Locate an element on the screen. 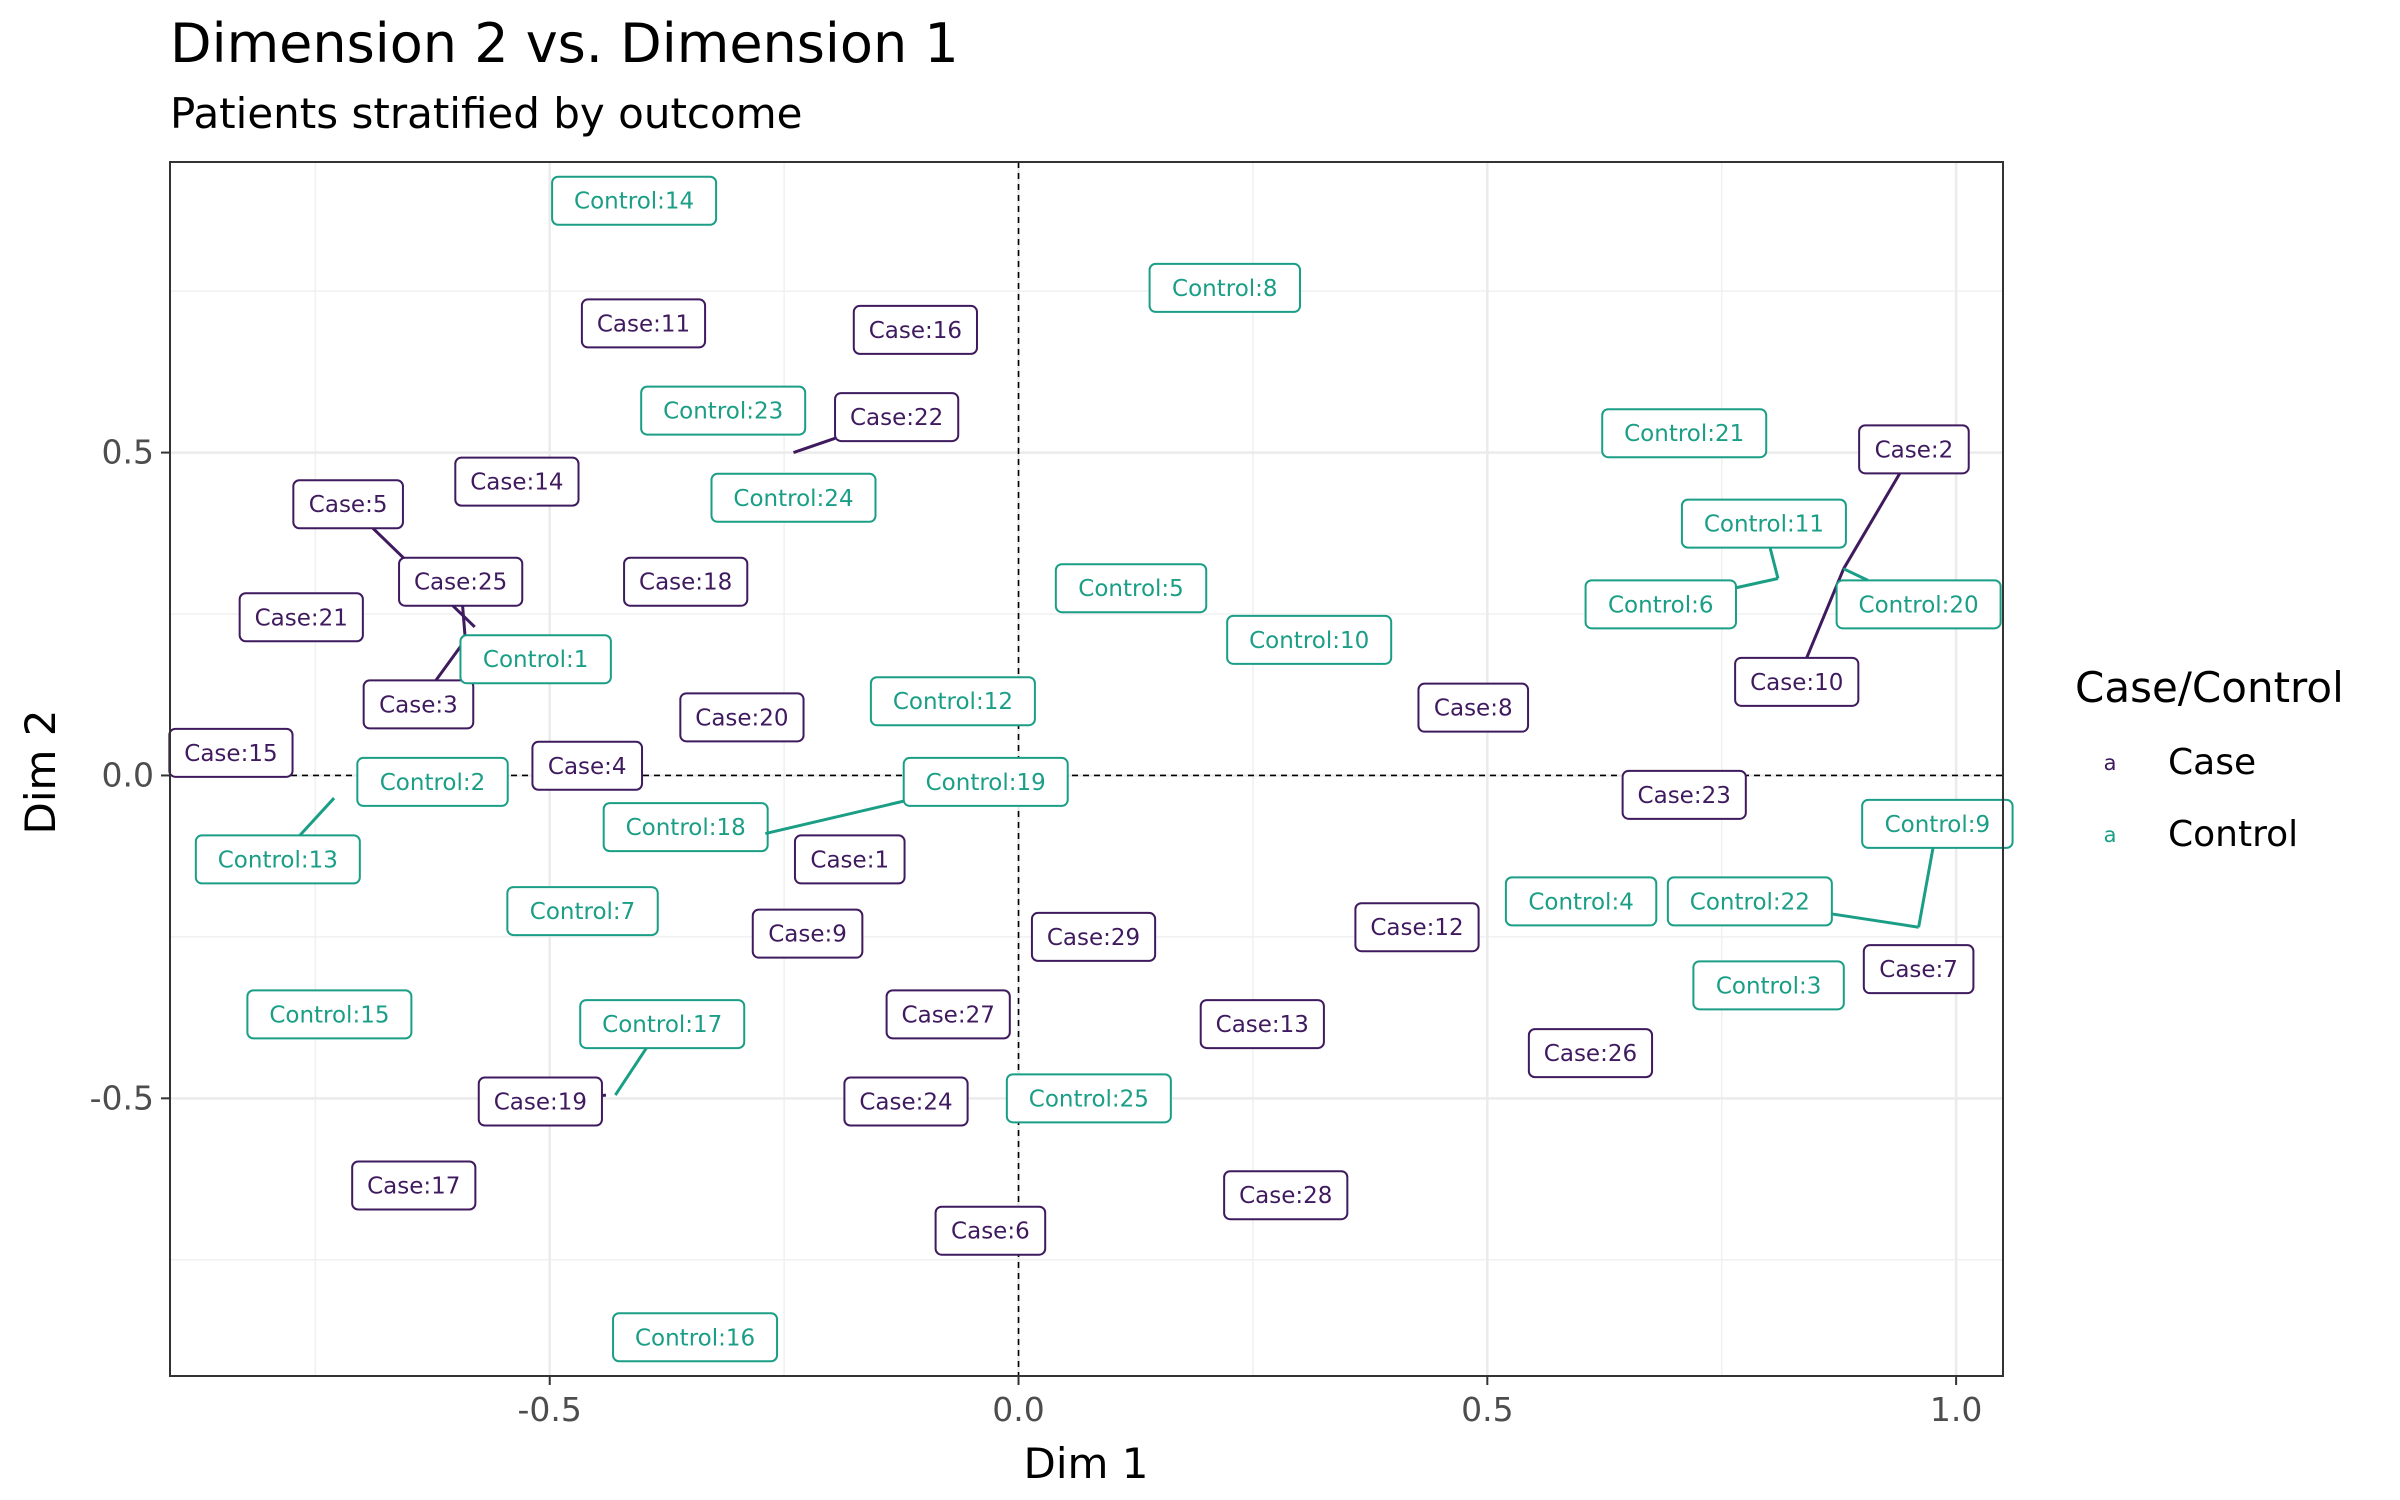 The height and width of the screenshot is (1500, 2400). case-label-text: Case:13 is located at coordinates (1262, 1025).